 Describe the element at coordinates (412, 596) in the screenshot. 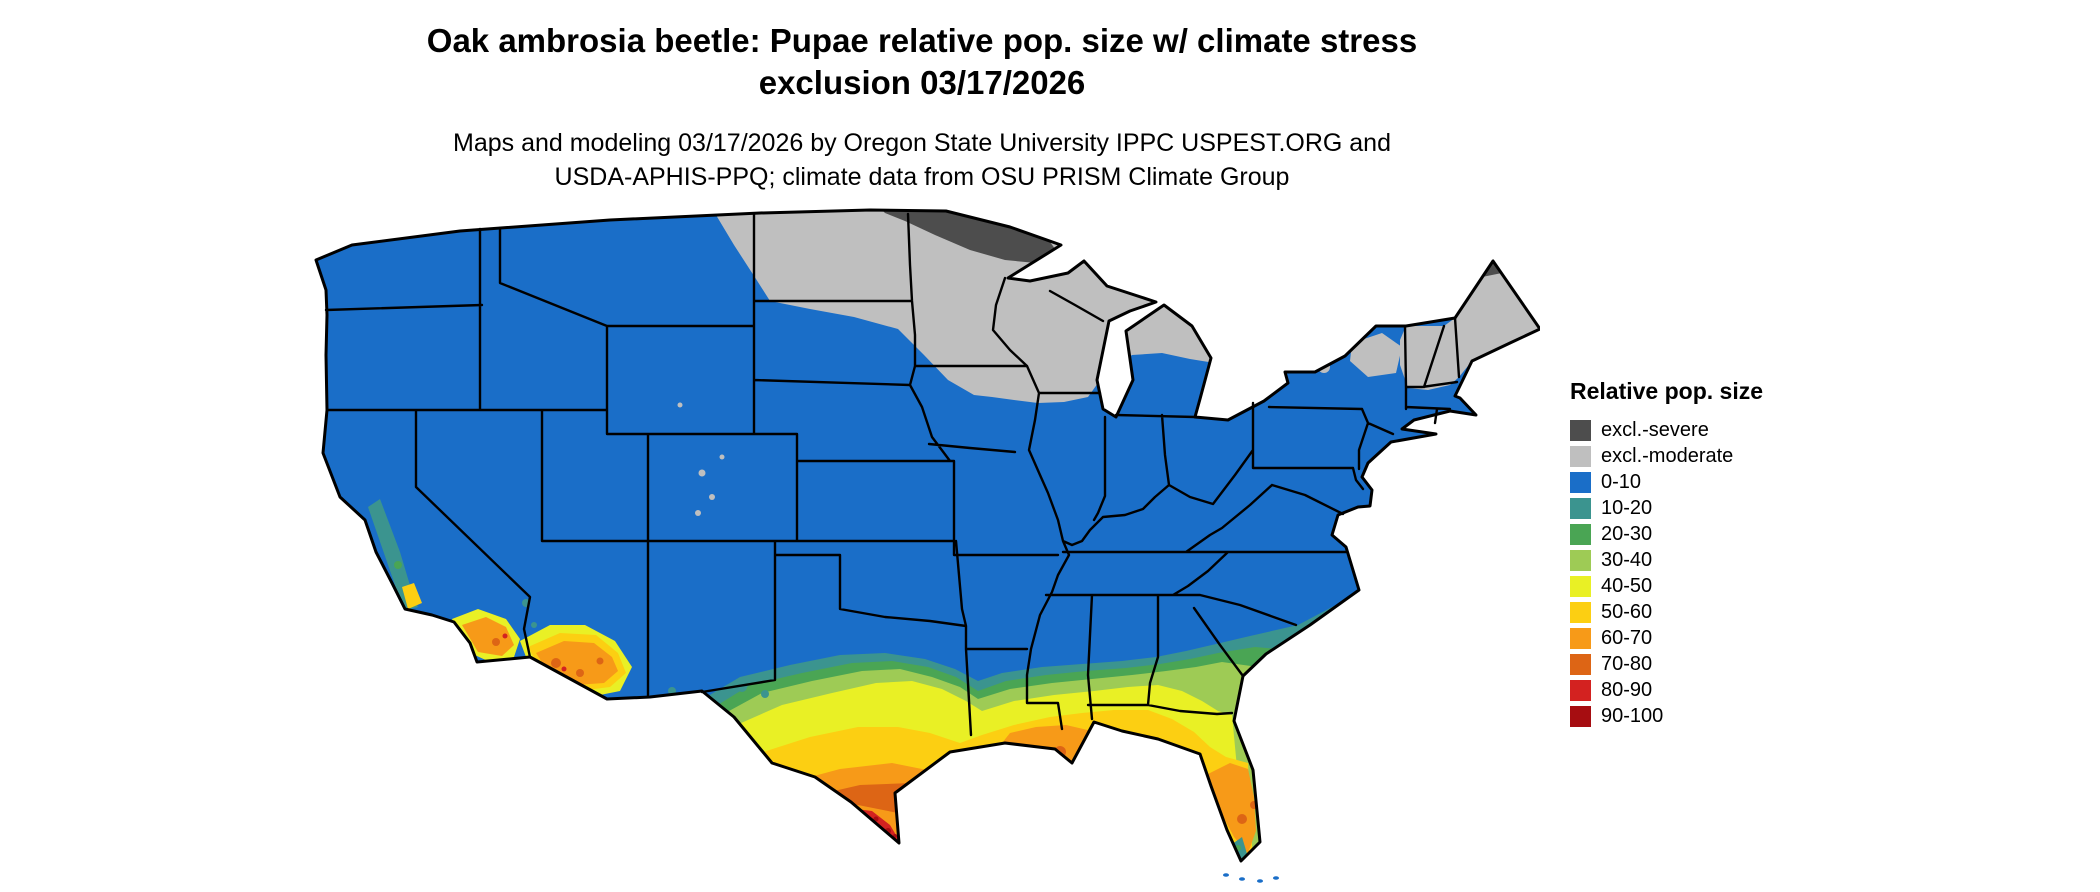

I see `region-50-60-south-valley` at that location.